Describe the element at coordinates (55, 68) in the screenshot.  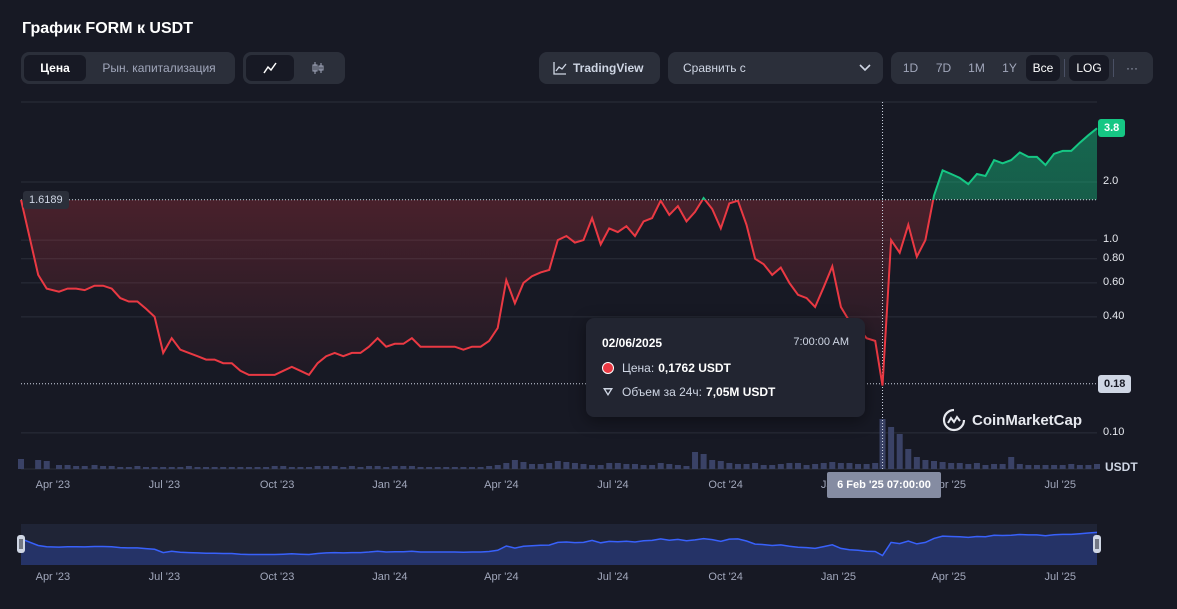
I see `price-tab: Цена` at that location.